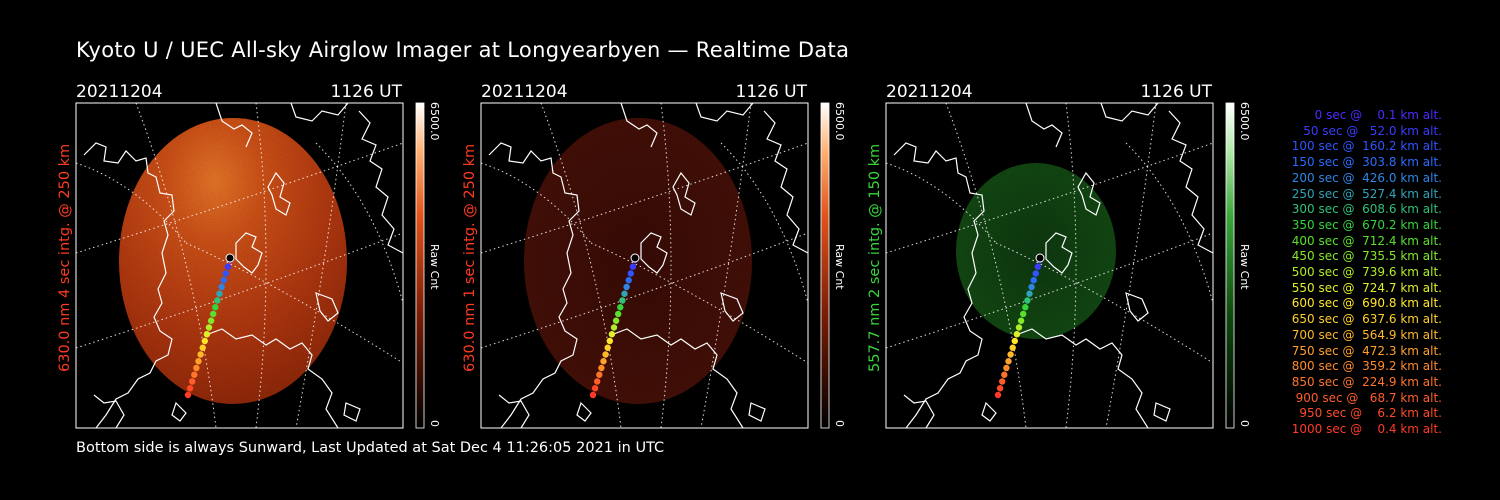 The height and width of the screenshot is (500, 1500). What do you see at coordinates (1366, 429) in the screenshot?
I see `legend-entry: 1000 sec @ 0.4 km alt.` at bounding box center [1366, 429].